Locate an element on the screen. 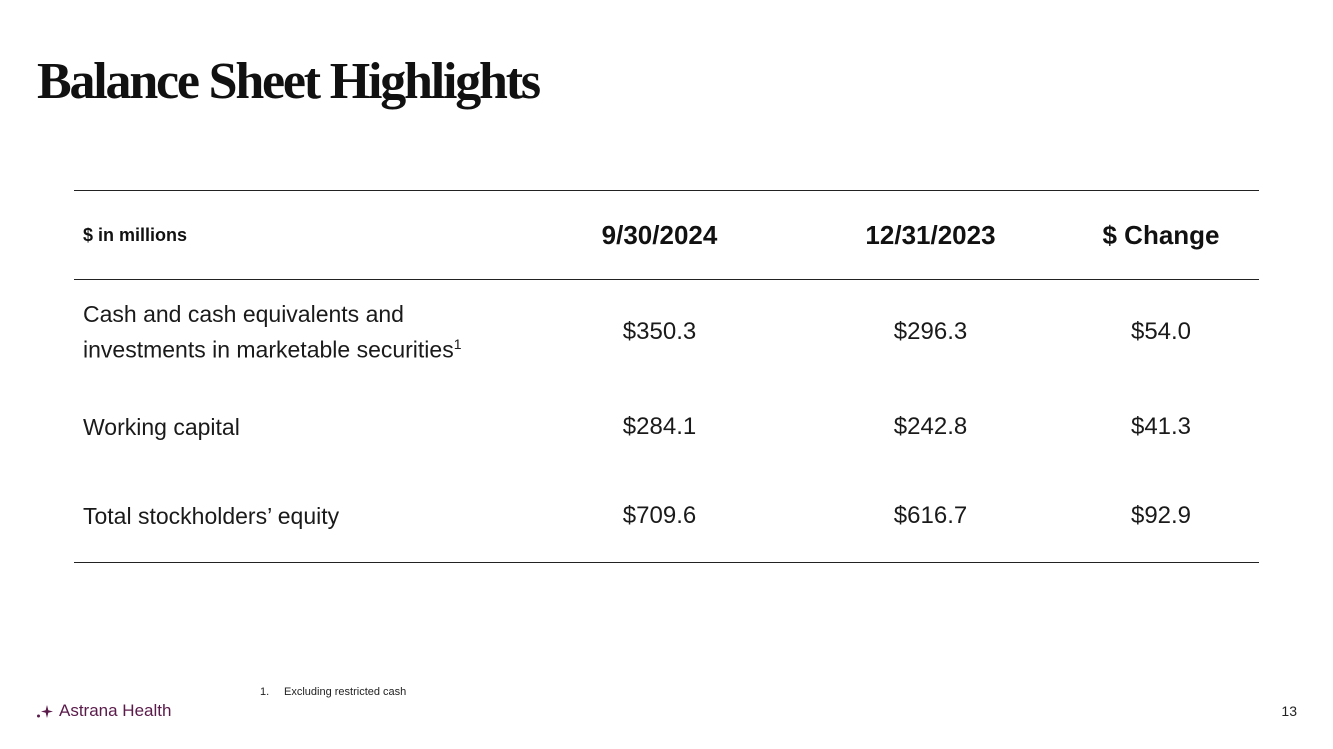 The width and height of the screenshot is (1333, 749). value-change: $54.0 is located at coordinates (1161, 331).